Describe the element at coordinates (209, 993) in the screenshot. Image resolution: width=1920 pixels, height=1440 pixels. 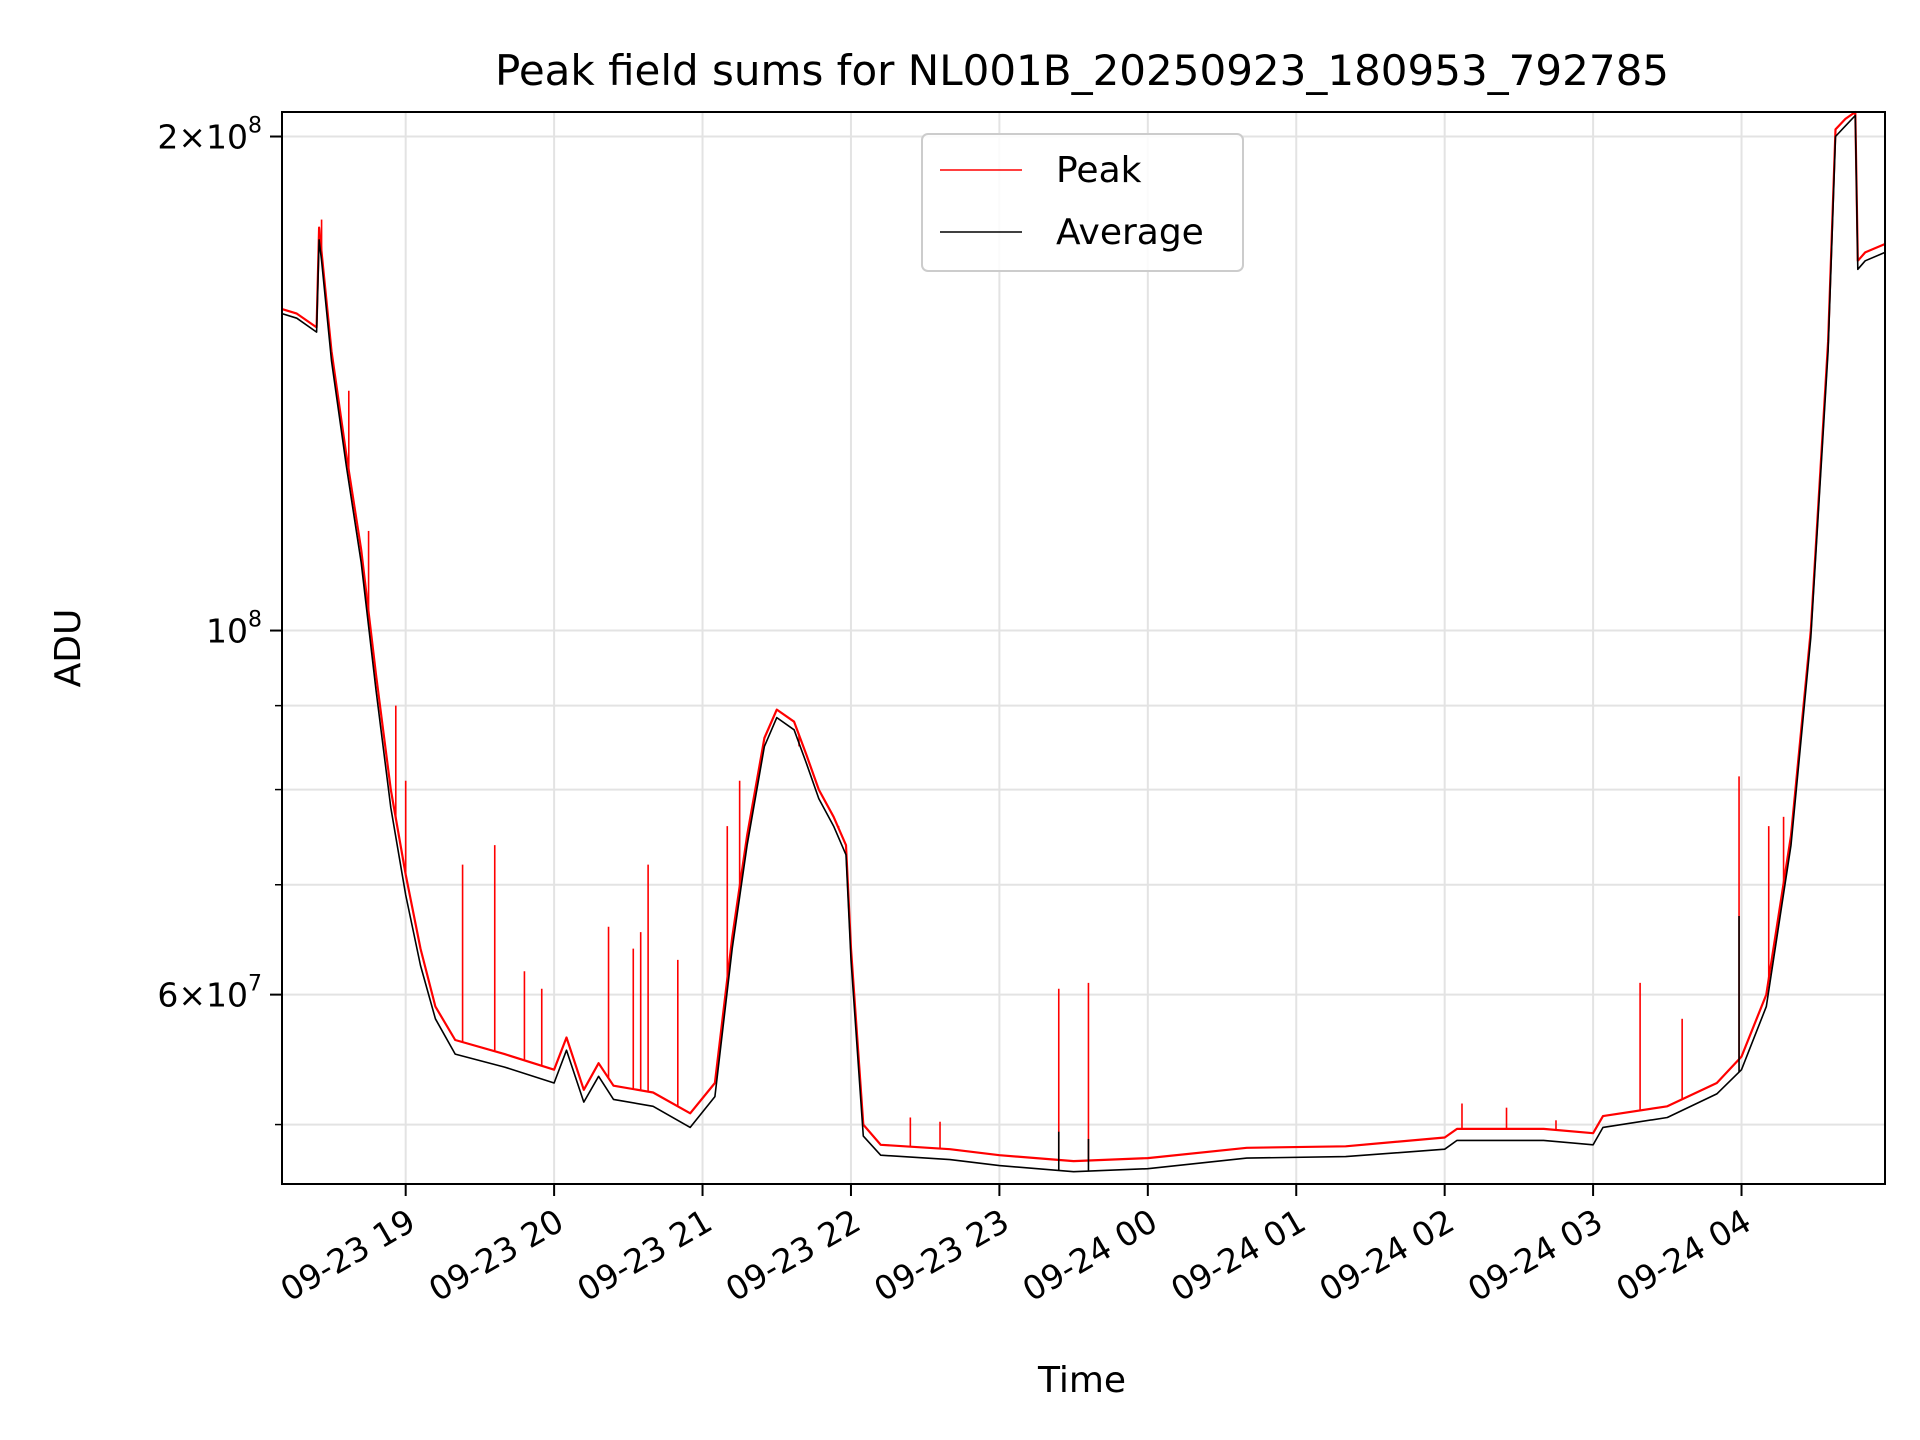
I see `y-tick-label: 6×107` at that location.